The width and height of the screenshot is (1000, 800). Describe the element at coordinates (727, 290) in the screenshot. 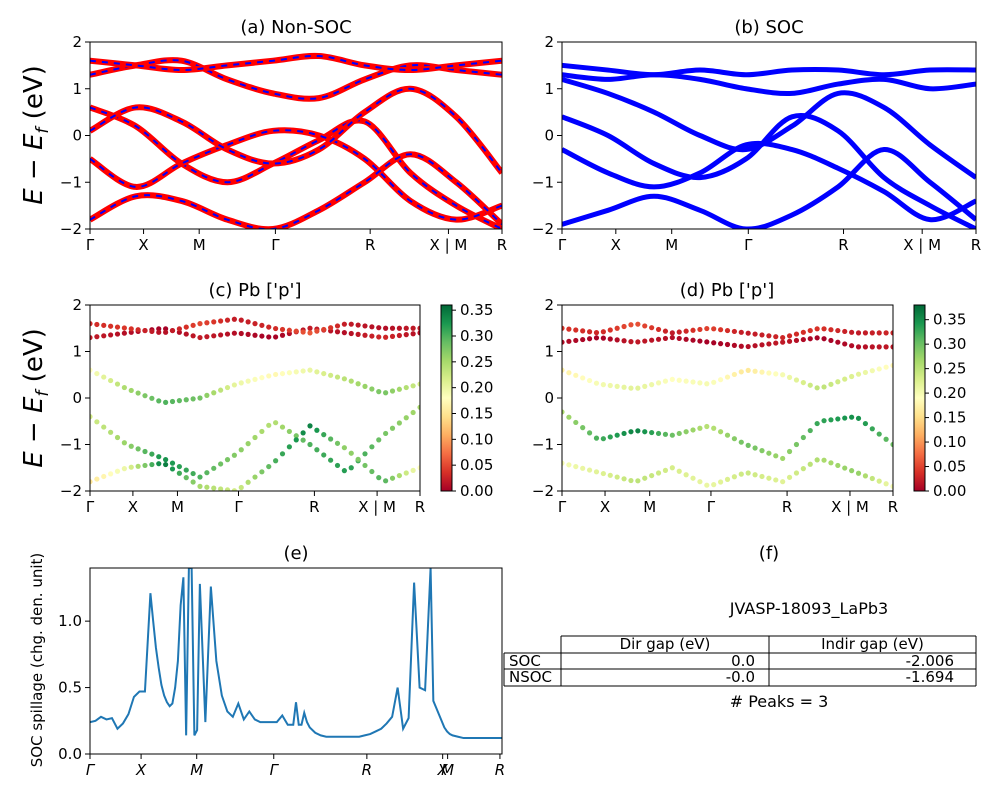

I see `panel-d-title: (d) Pb ['p']` at that location.